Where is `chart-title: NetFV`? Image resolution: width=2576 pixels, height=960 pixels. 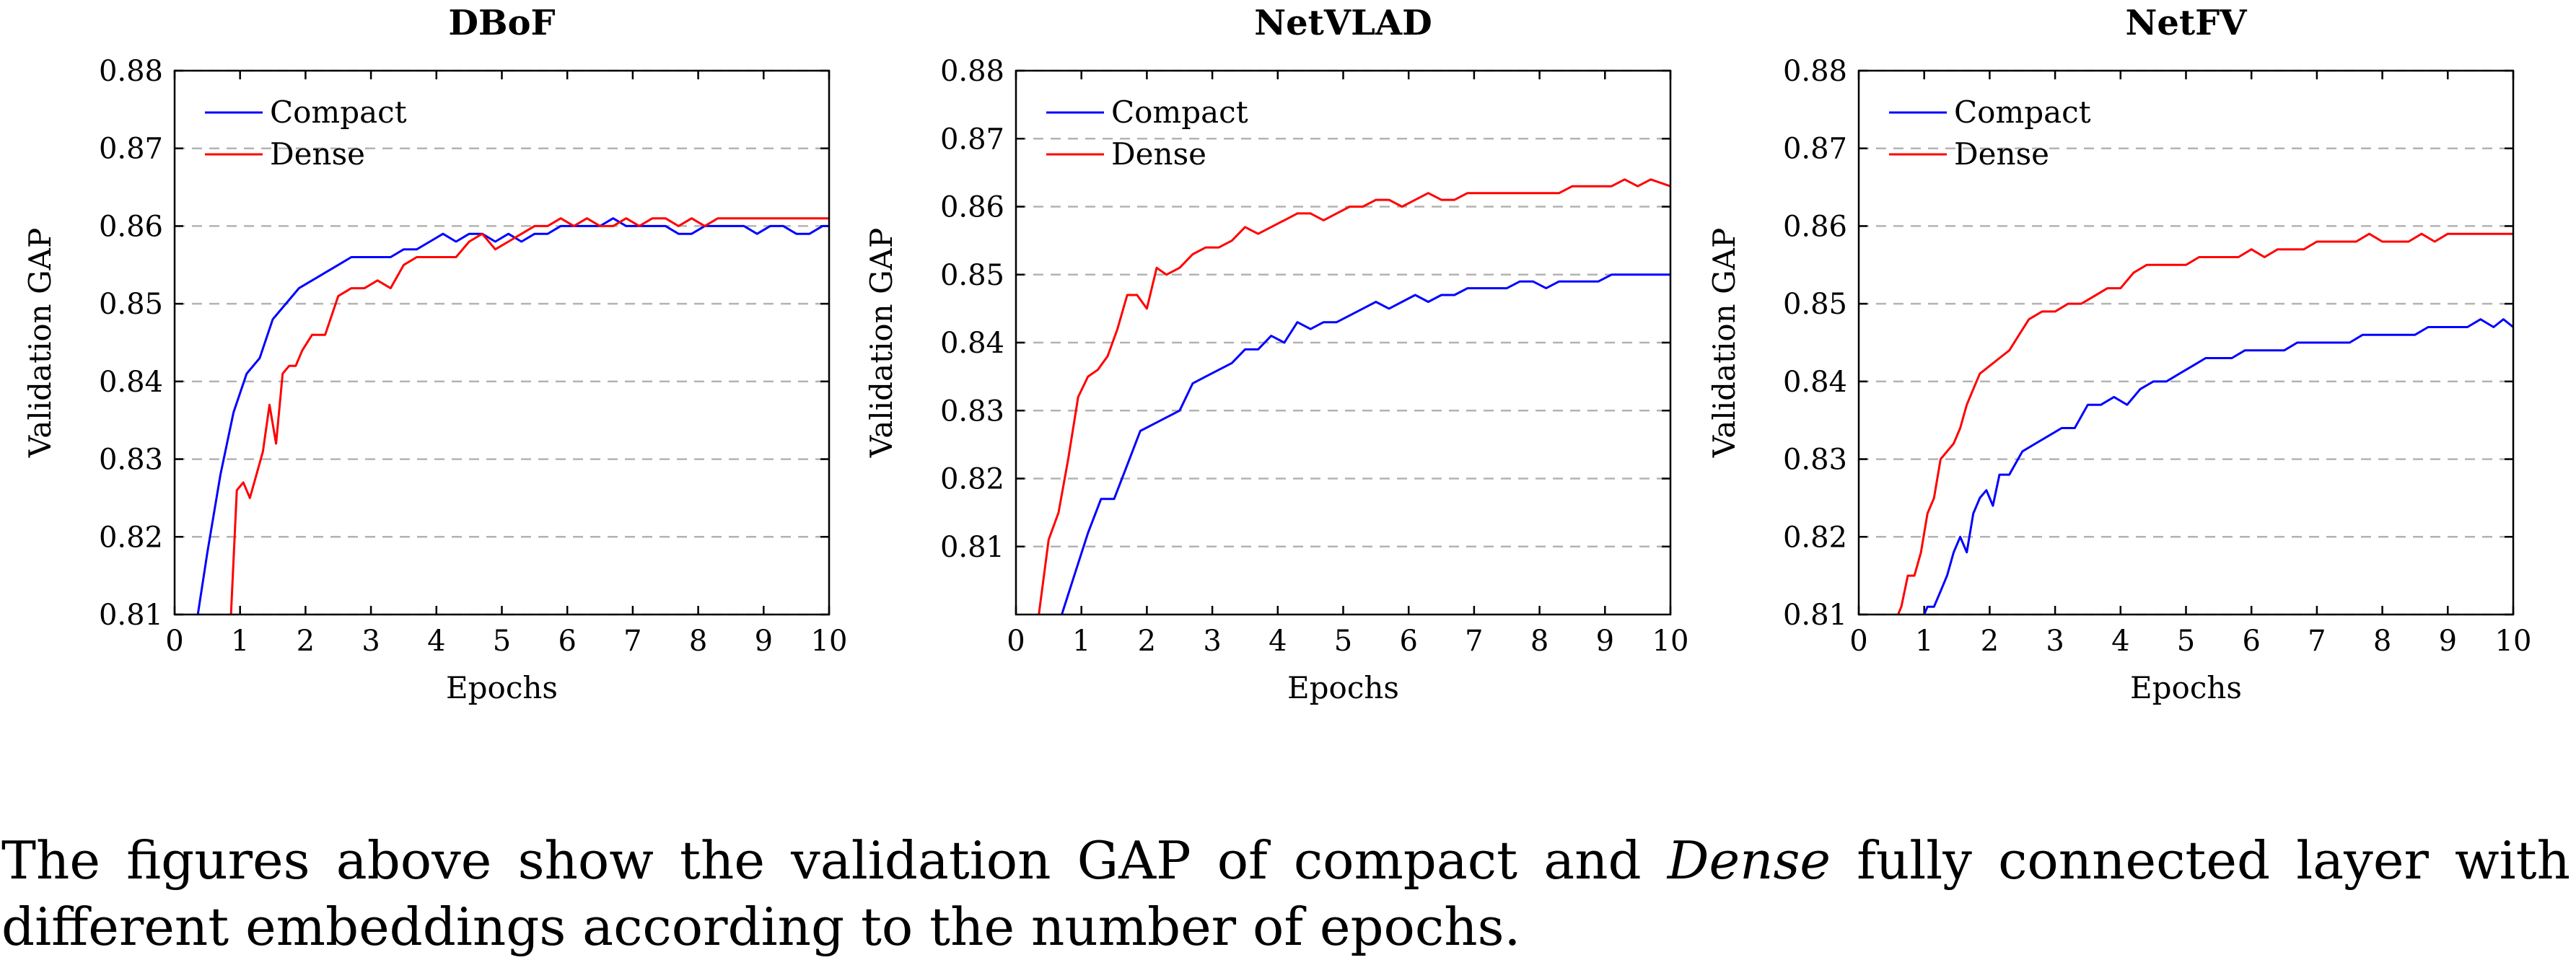 chart-title: NetFV is located at coordinates (2187, 23).